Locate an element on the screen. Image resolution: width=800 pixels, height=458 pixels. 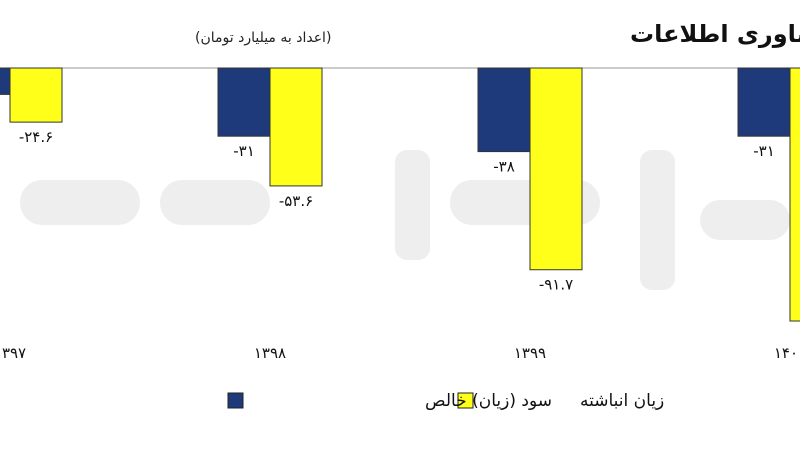
legend-swatch-net-profit-loss is located at coordinates (235, 400).